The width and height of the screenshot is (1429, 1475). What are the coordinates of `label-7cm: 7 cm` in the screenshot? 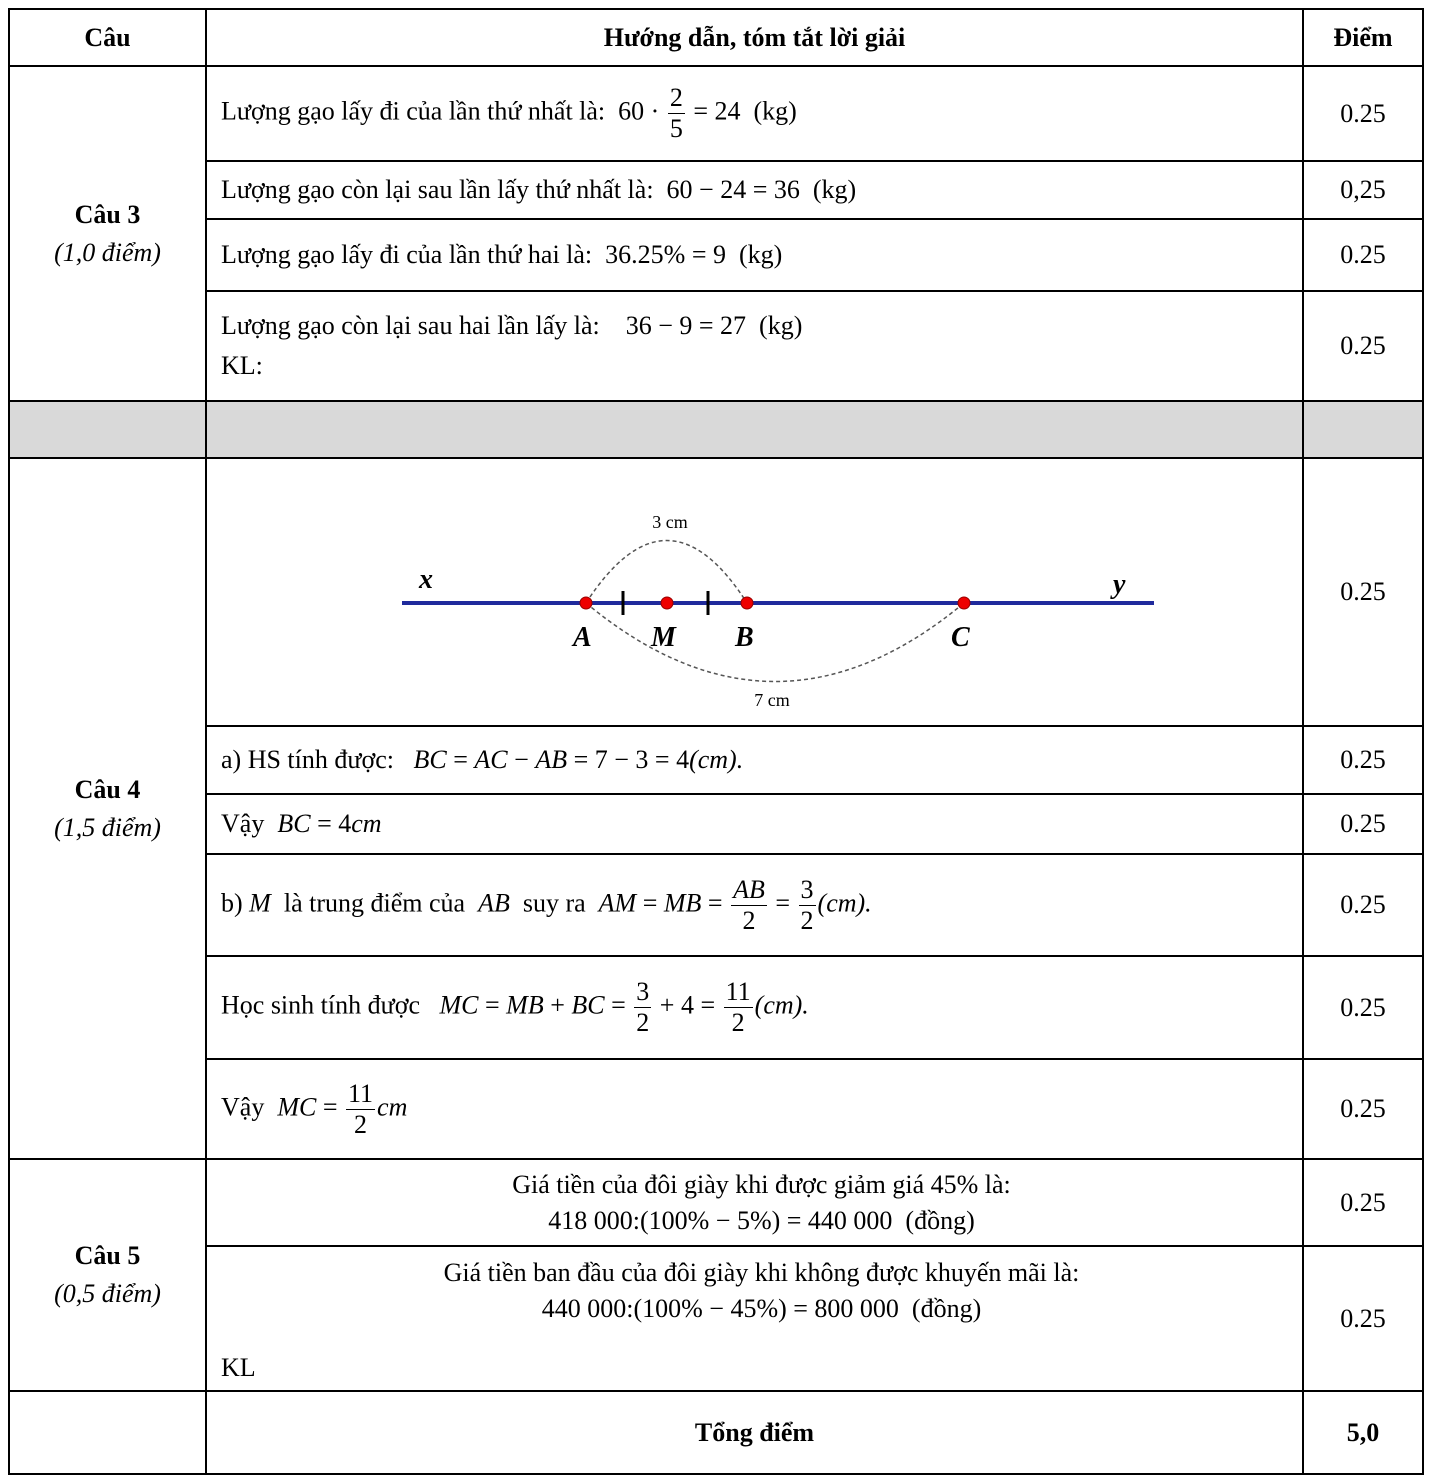 It's located at (772, 700).